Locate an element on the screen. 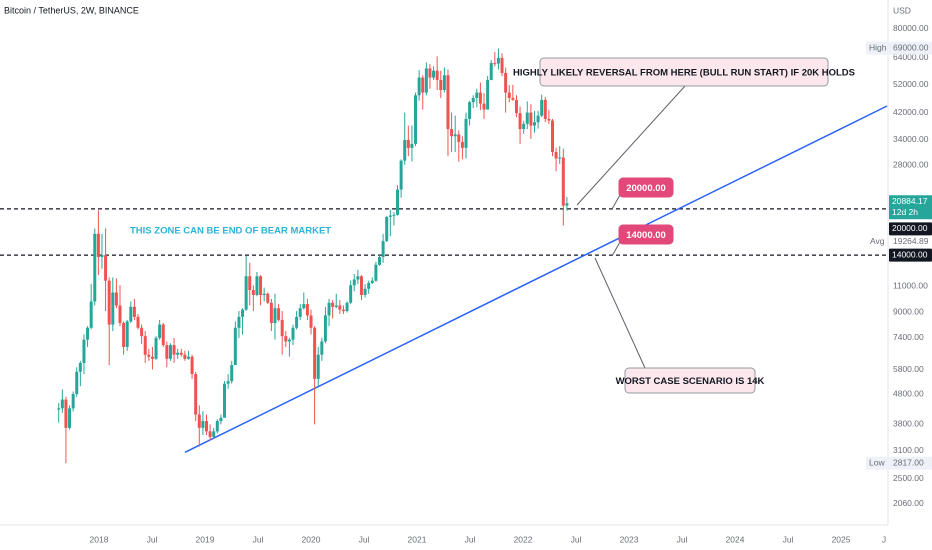 This screenshot has width=932, height=550. x-tick-label: 2024 is located at coordinates (735, 539).